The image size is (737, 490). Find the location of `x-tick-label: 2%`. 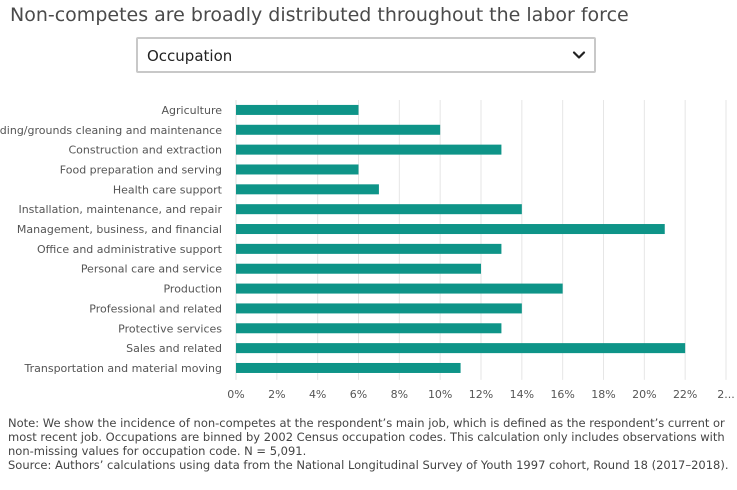

x-tick-label: 2% is located at coordinates (276, 394).